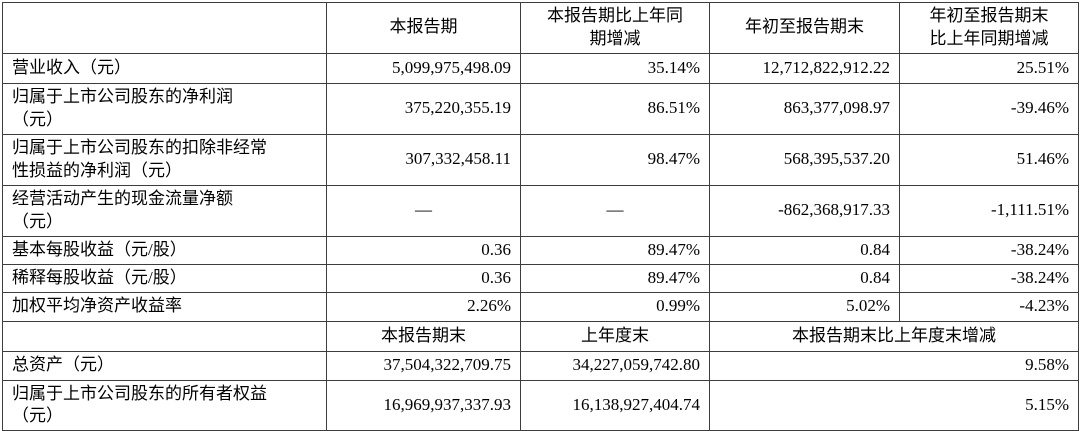 This screenshot has width=1080, height=431. Describe the element at coordinates (615, 28) in the screenshot. I see `header-period-yoy-change: 本报告期比上年同 期增减` at that location.